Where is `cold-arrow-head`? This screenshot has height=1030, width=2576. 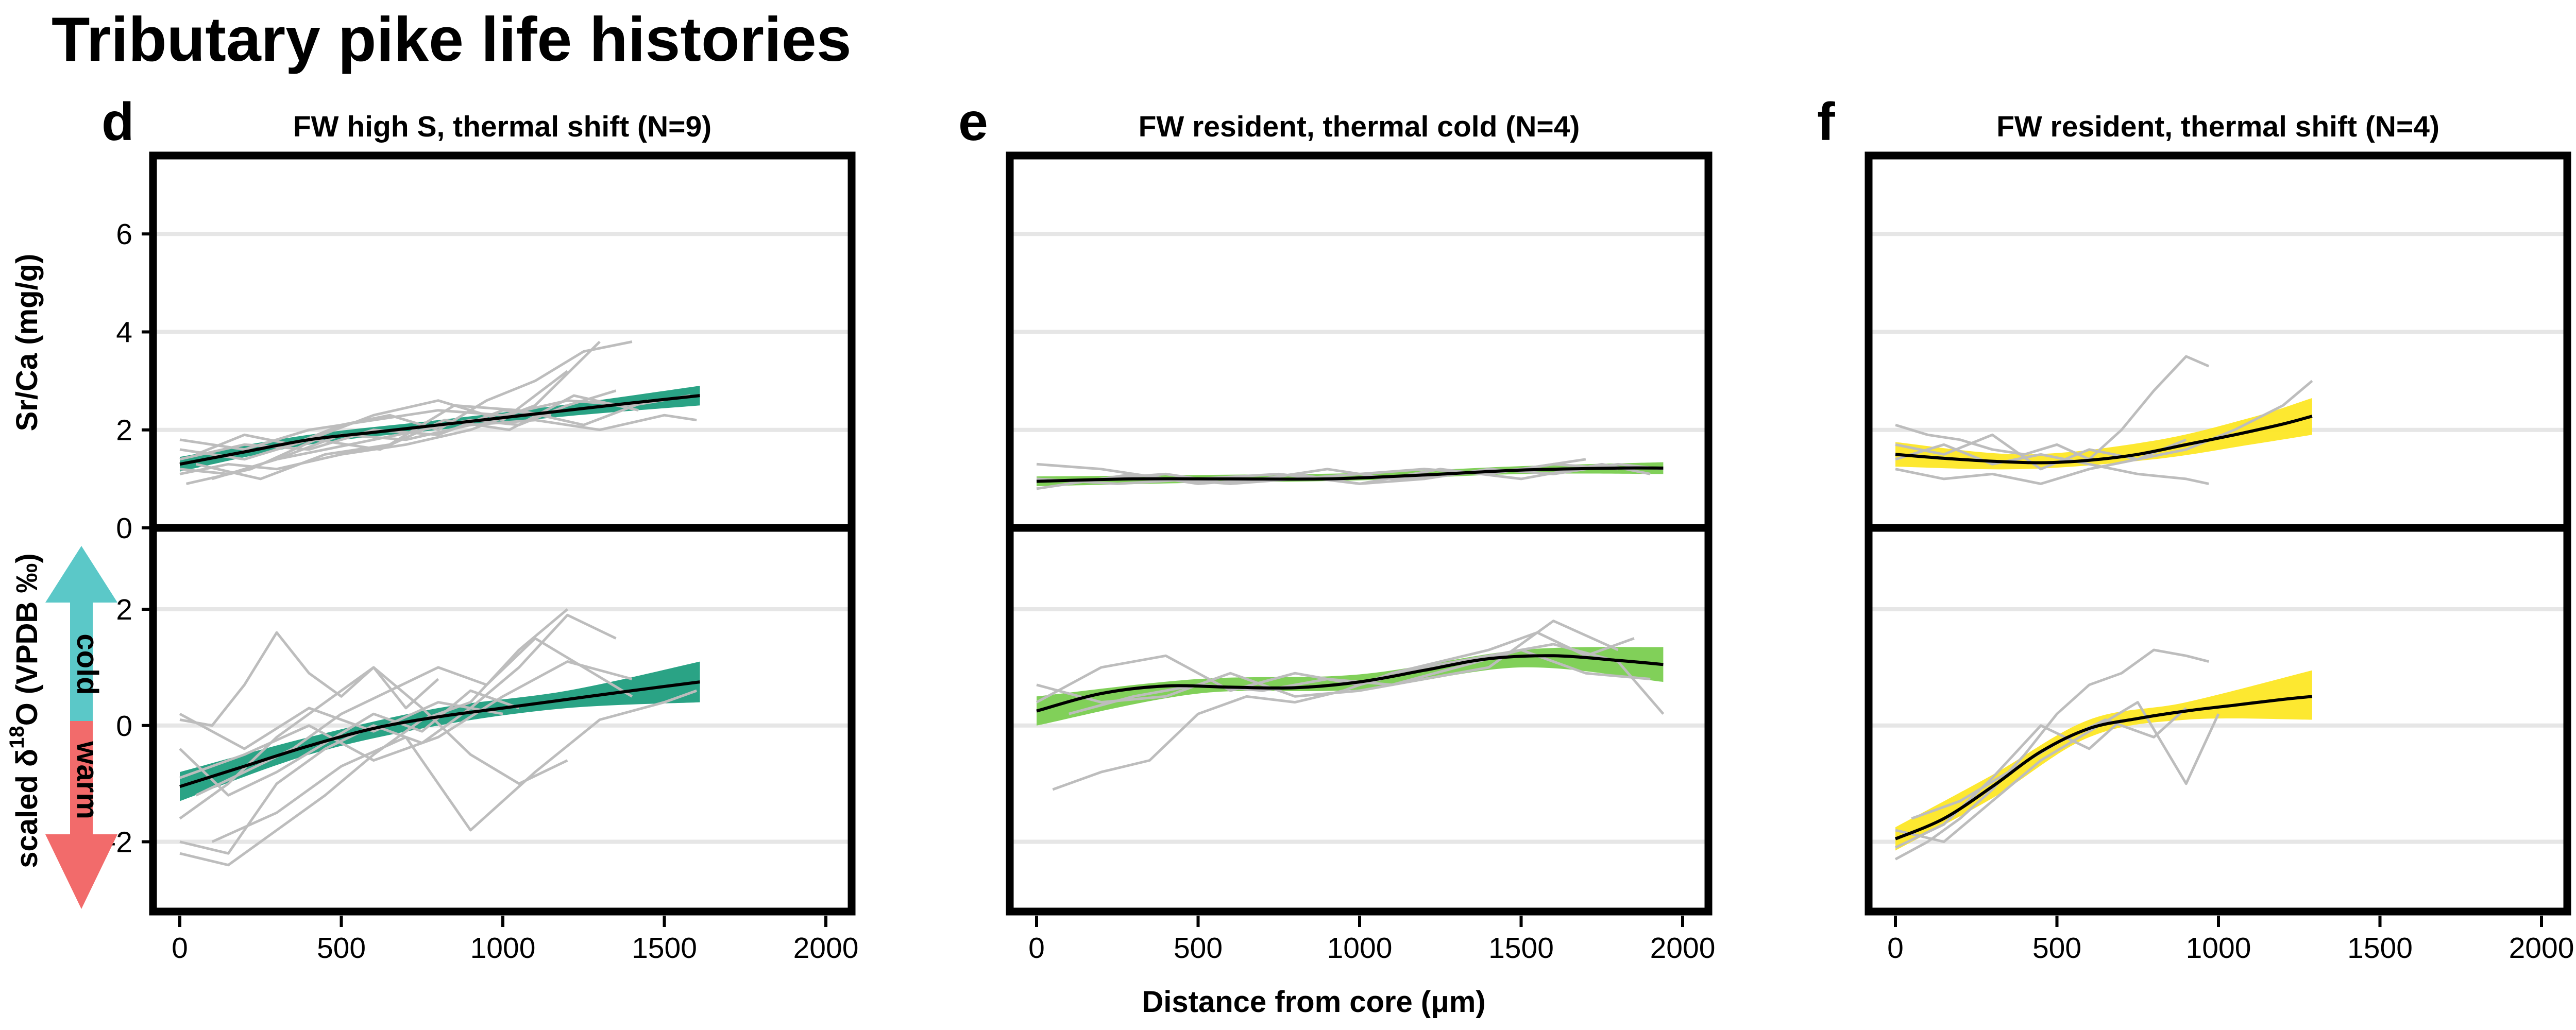
cold-arrow-head is located at coordinates (81, 574).